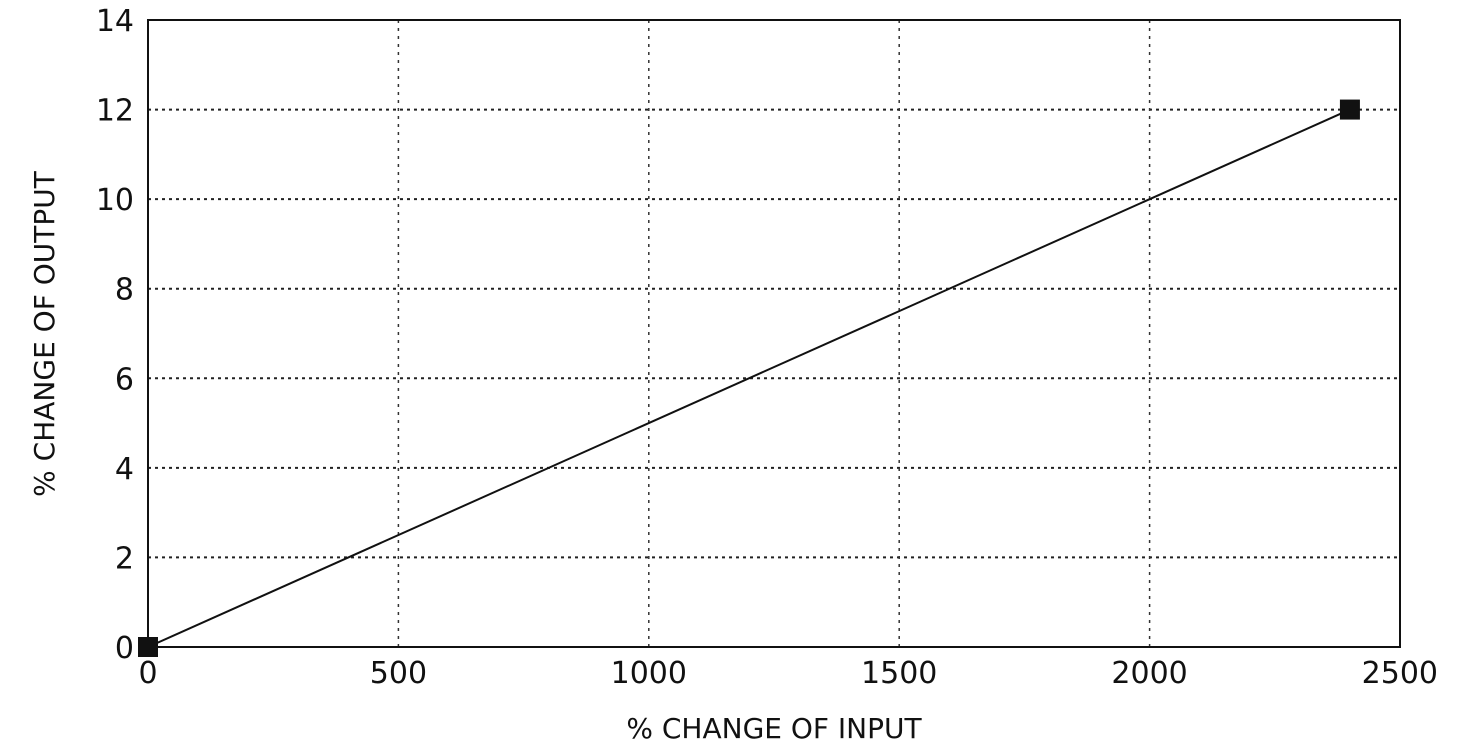  Describe the element at coordinates (124, 379) in the screenshot. I see `y-tick-label: 6` at that location.